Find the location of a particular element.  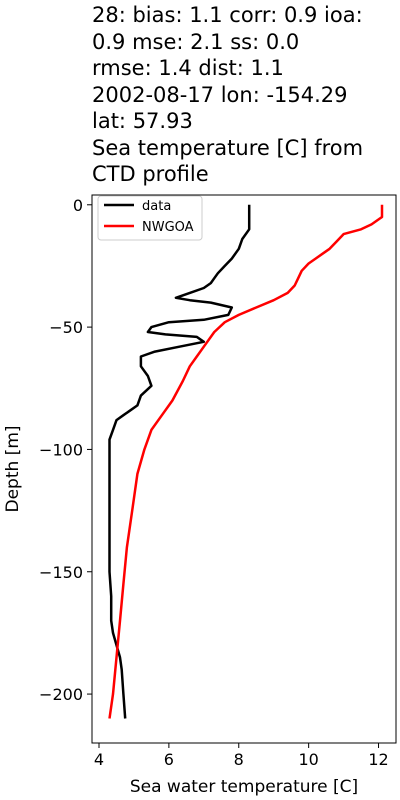

y-axis-label: Depth [m] is located at coordinates (13, 468).